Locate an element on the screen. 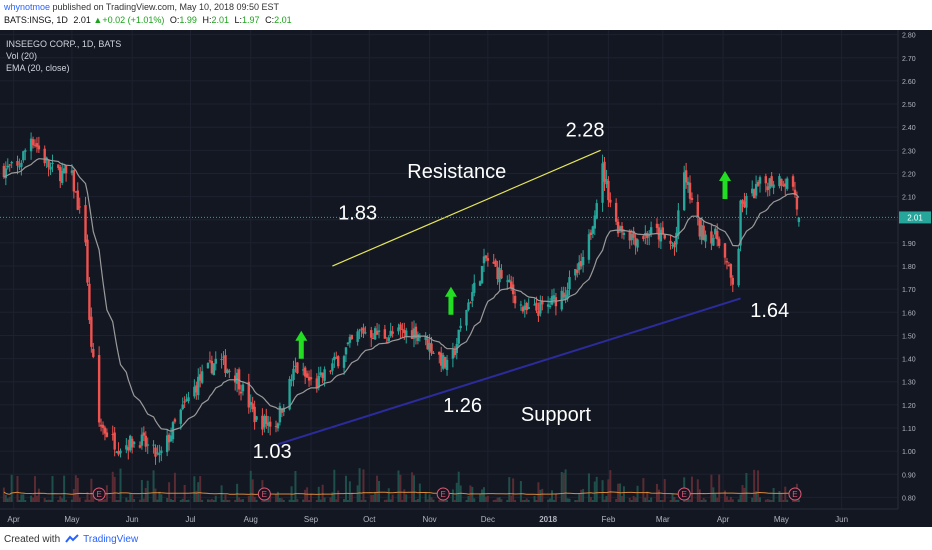 This screenshot has height=550, width=932. resistance-label: Resistance is located at coordinates (456, 172).